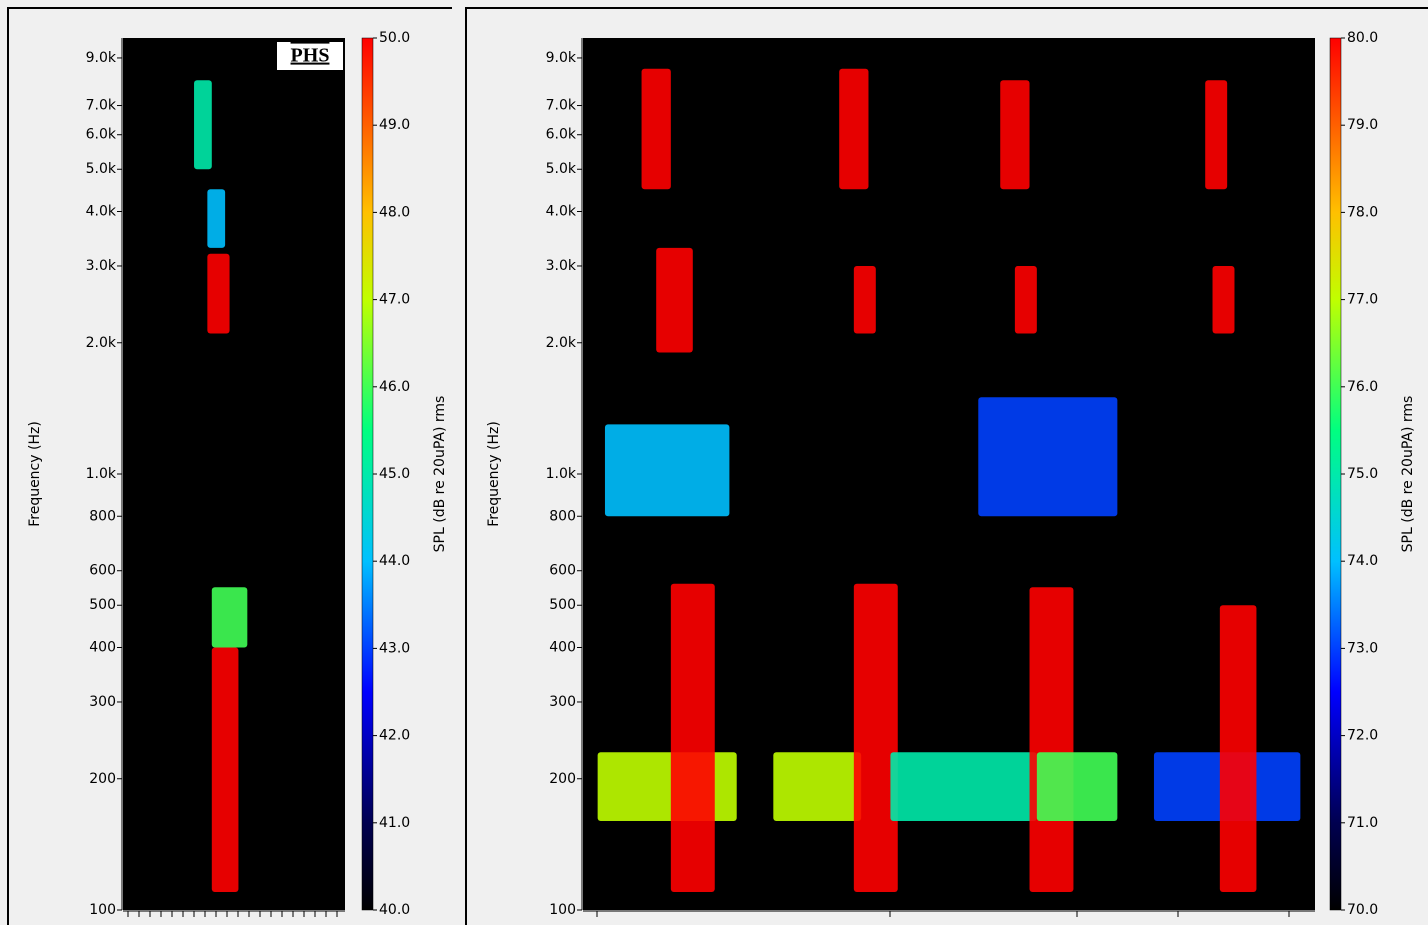 This screenshot has width=1428, height=925. What do you see at coordinates (1362, 648) in the screenshot?
I see `colorbar-tick-label: 73.0` at bounding box center [1362, 648].